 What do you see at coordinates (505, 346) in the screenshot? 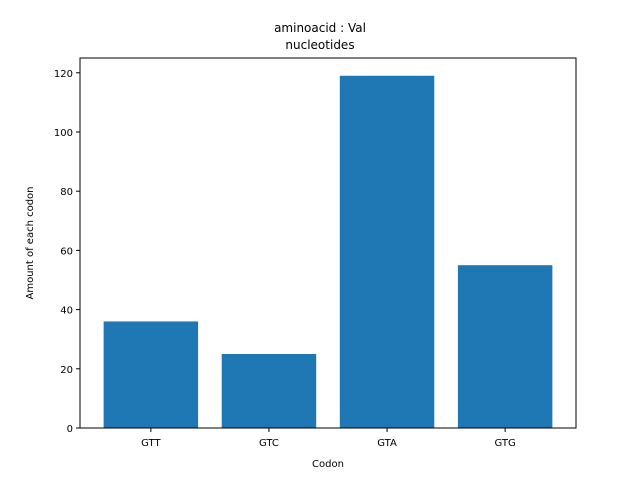
I see `bar-gtg` at bounding box center [505, 346].